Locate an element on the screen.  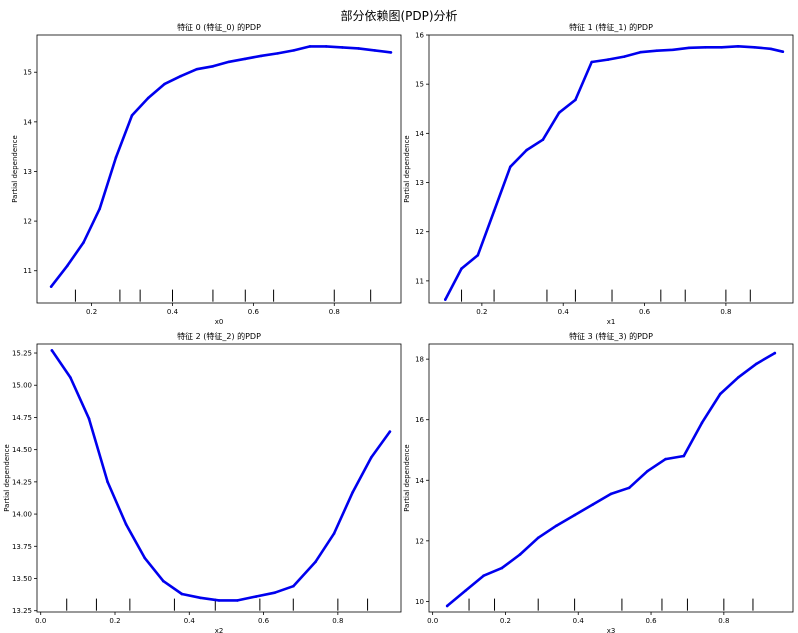
figure-title: 部分依赖图(PDP)分析 is located at coordinates (398, 15).